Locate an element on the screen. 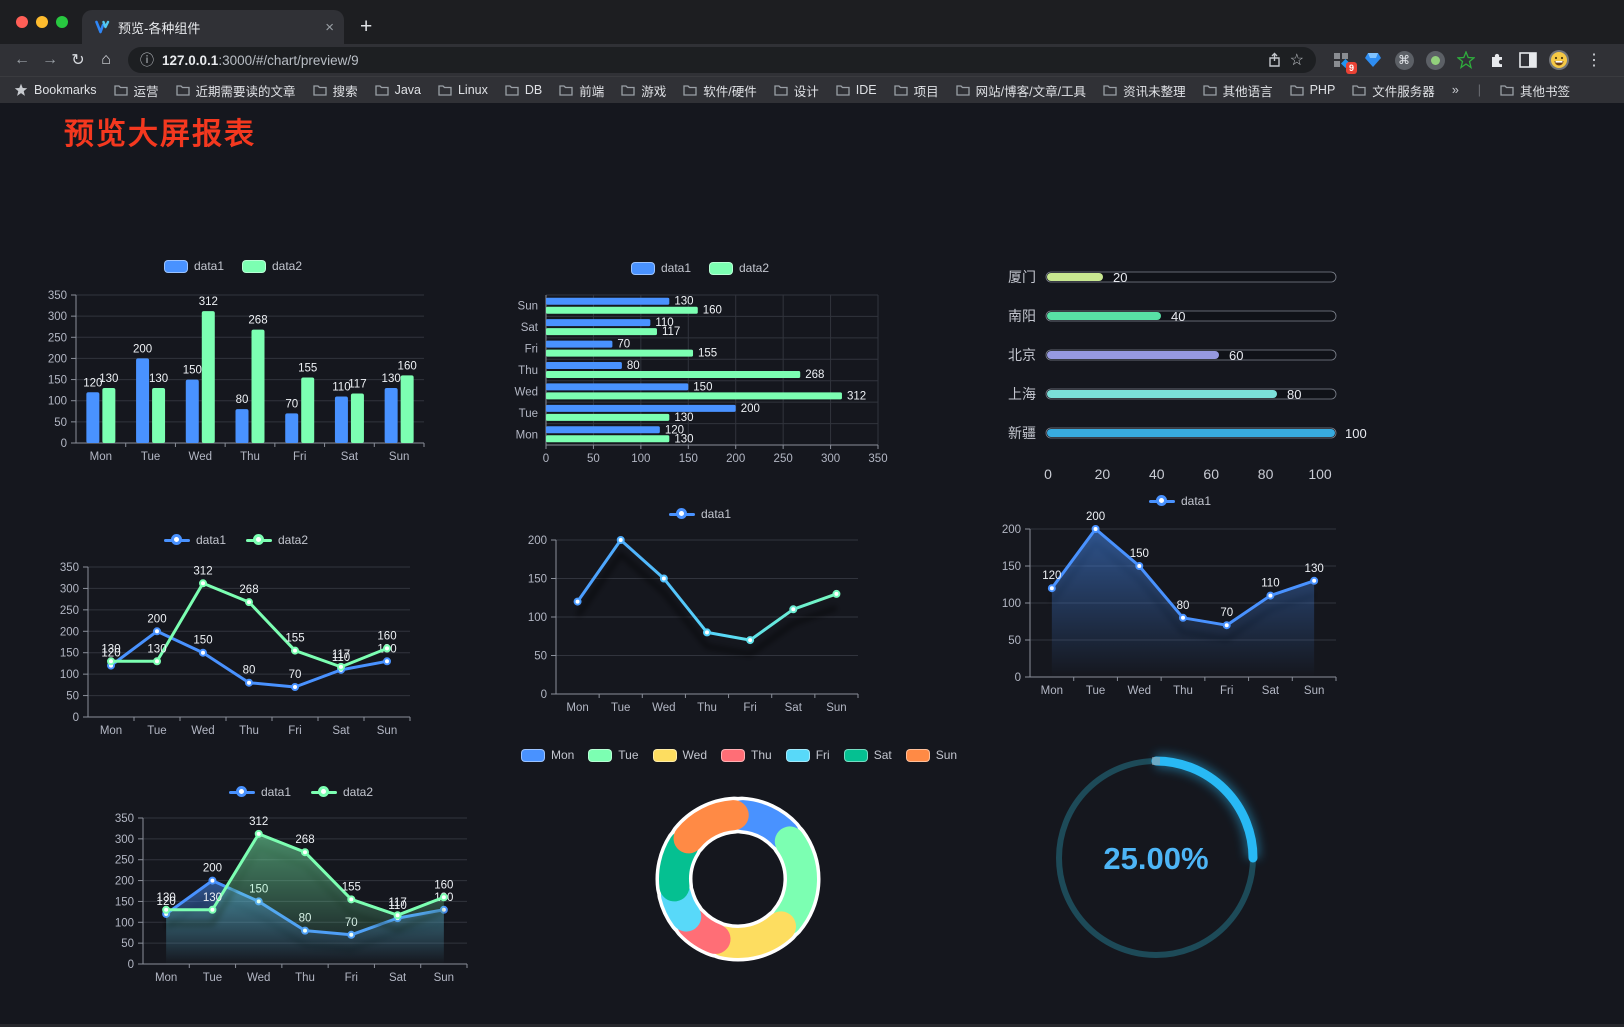  home-button: ⌂ is located at coordinates (106, 59).